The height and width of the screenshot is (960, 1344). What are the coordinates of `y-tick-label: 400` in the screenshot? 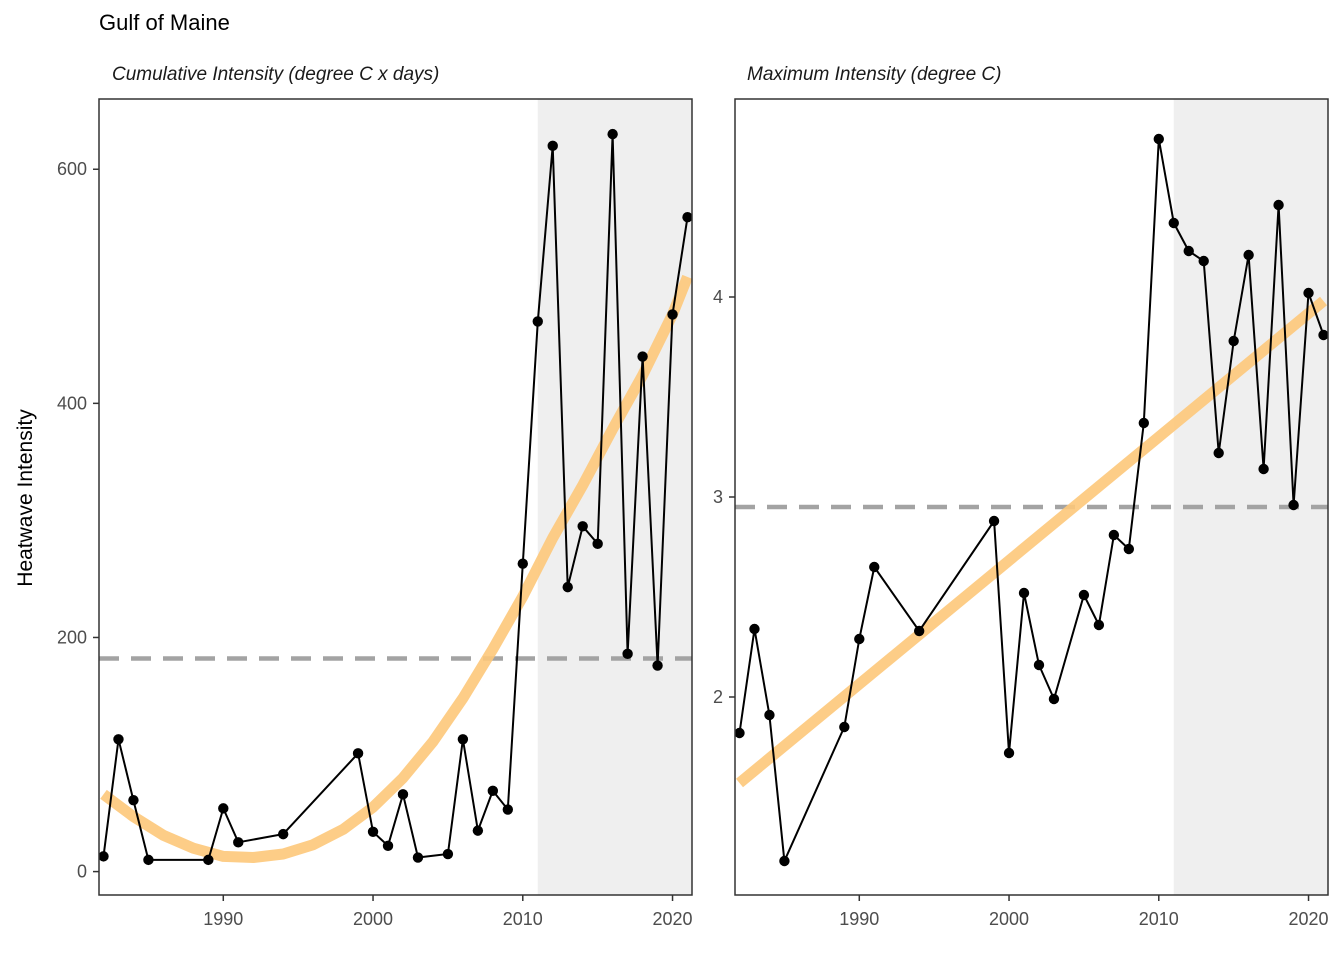 It's located at (72, 403).